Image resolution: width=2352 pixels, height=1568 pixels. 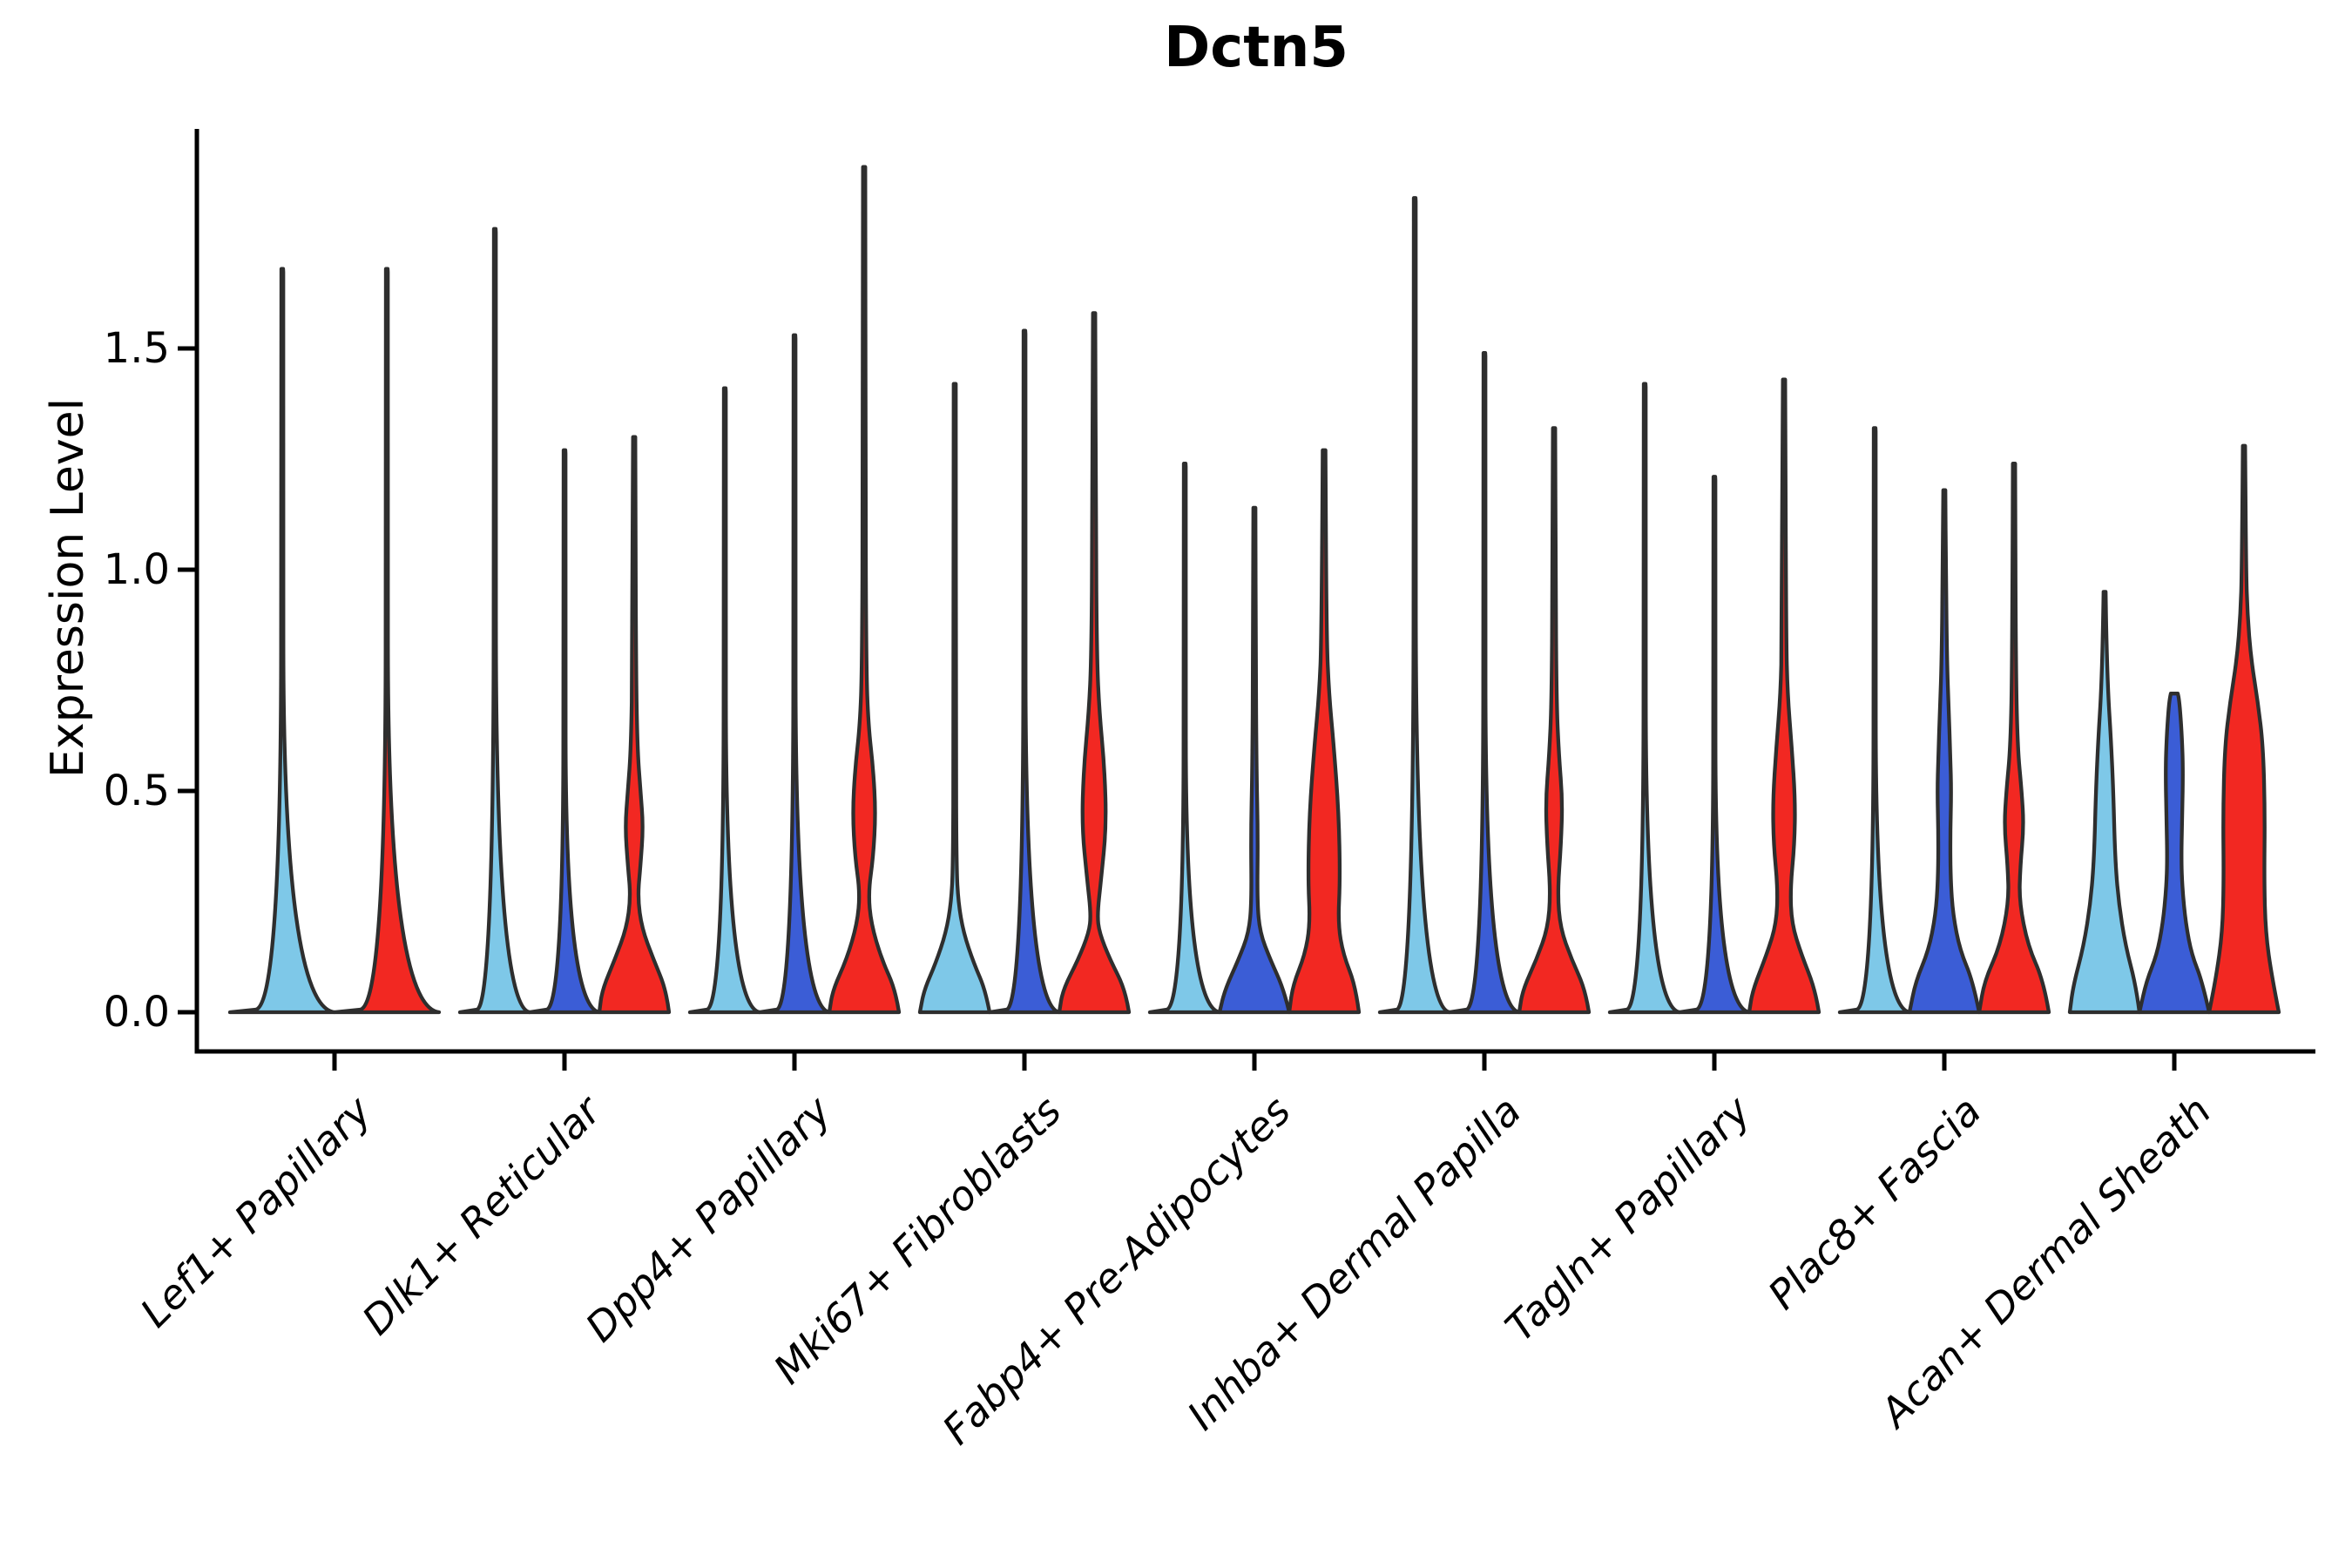 I want to click on violin-3-red, so click(x=864, y=590).